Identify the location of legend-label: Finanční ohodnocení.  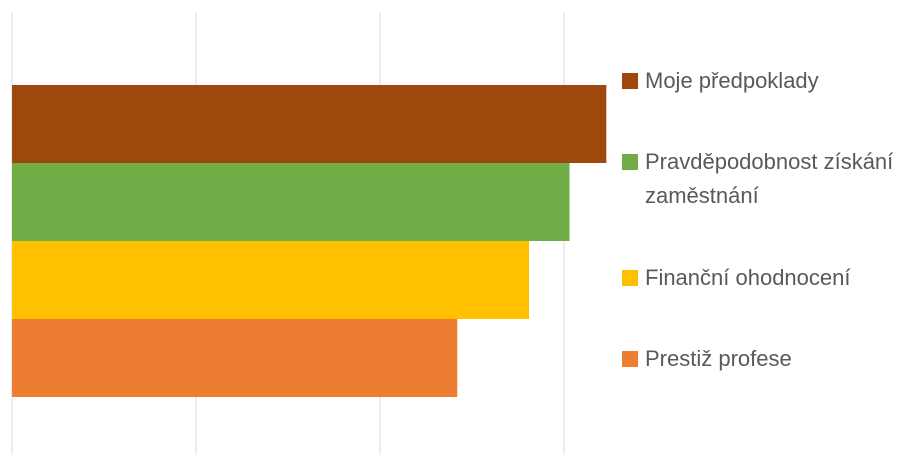
(748, 277).